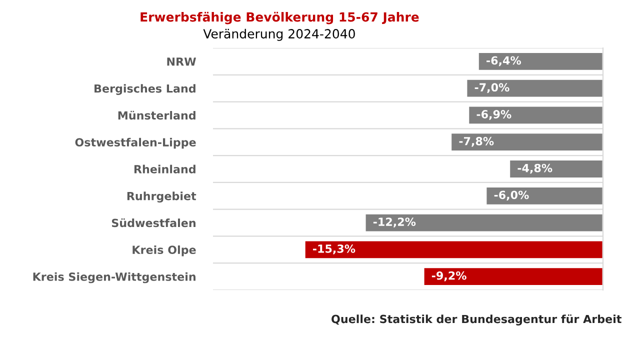 The image size is (628, 339). I want to click on y-tick-label: Ruhrgebiet, so click(161, 197).